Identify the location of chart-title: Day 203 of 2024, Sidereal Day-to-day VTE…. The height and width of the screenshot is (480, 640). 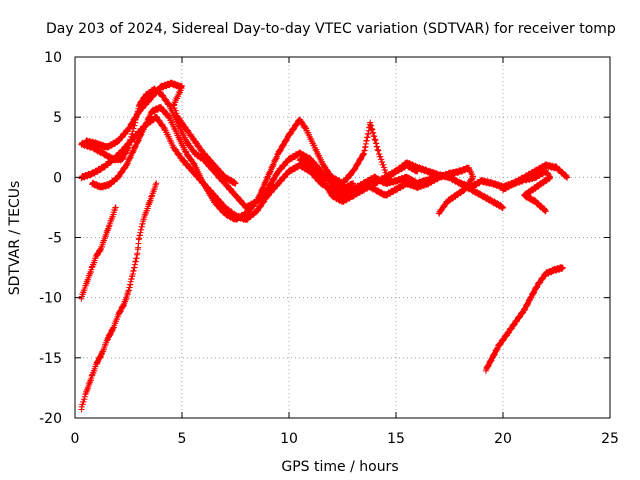
(331, 29).